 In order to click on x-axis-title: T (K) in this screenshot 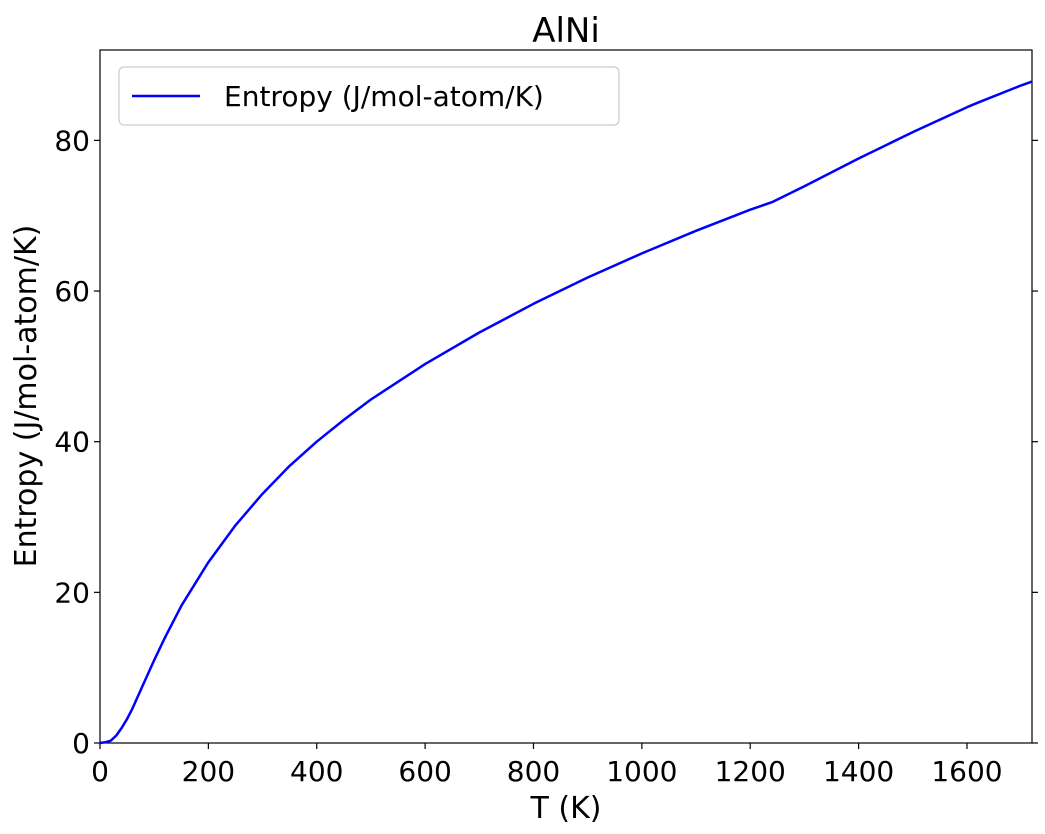, I will do `click(566, 808)`.